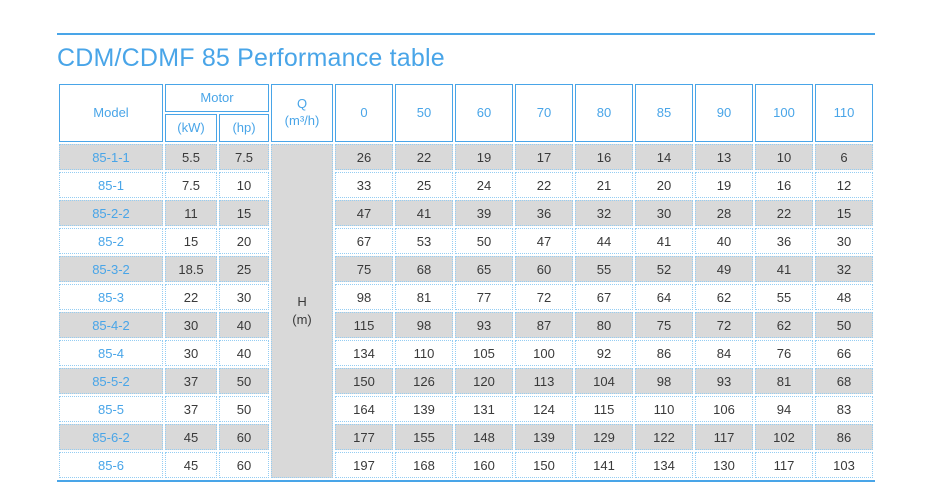 This screenshot has height=500, width=930. What do you see at coordinates (784, 269) in the screenshot?
I see `value-cell: 41` at bounding box center [784, 269].